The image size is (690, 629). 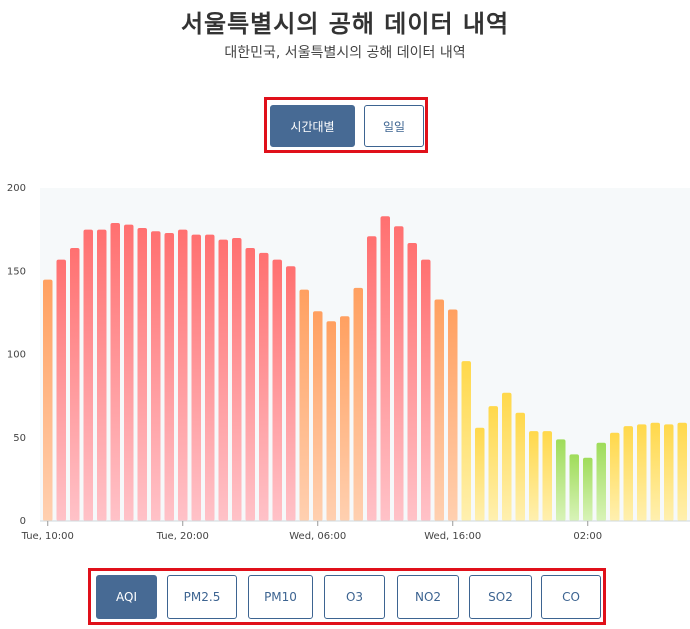 I want to click on y-tick-label: 50, so click(x=19, y=438).